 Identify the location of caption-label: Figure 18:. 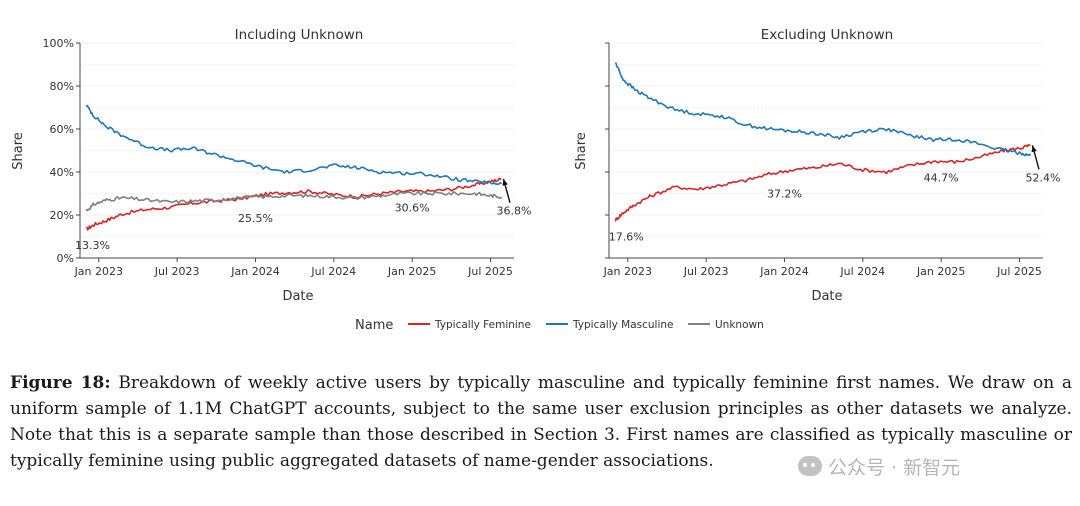
(60, 383).